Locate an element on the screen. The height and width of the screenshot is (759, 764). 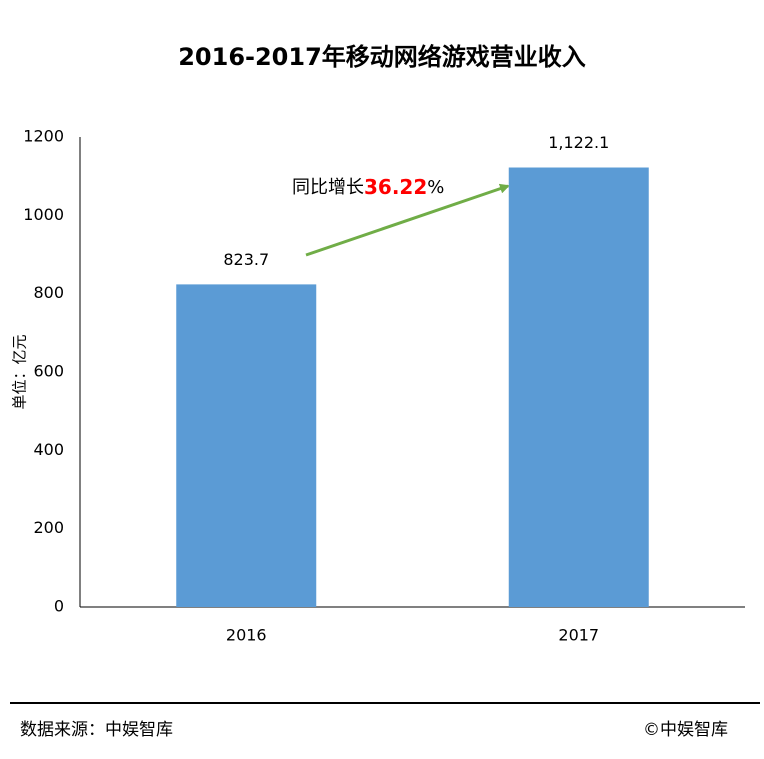
value-label: 1,122.1 is located at coordinates (578, 142).